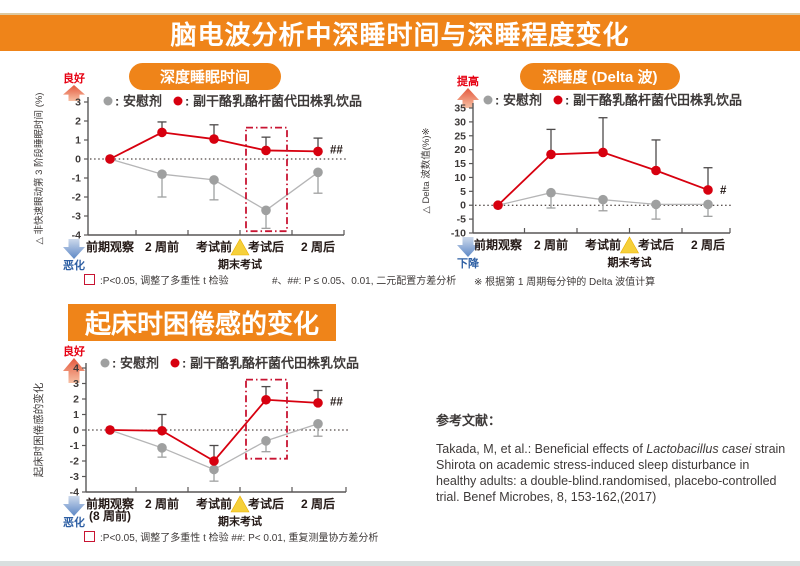  What do you see at coordinates (164, 281) in the screenshot?
I see `footnote-text: :P<0.05, 调整了多重性 t 检验` at bounding box center [164, 281].